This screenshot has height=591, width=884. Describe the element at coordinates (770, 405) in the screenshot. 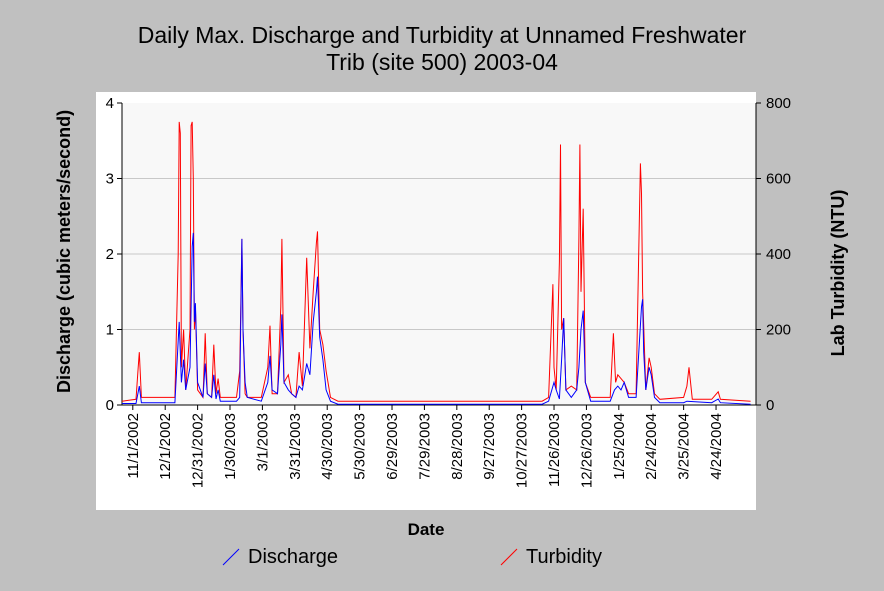

I see `y-right-tick-label: 0` at that location.